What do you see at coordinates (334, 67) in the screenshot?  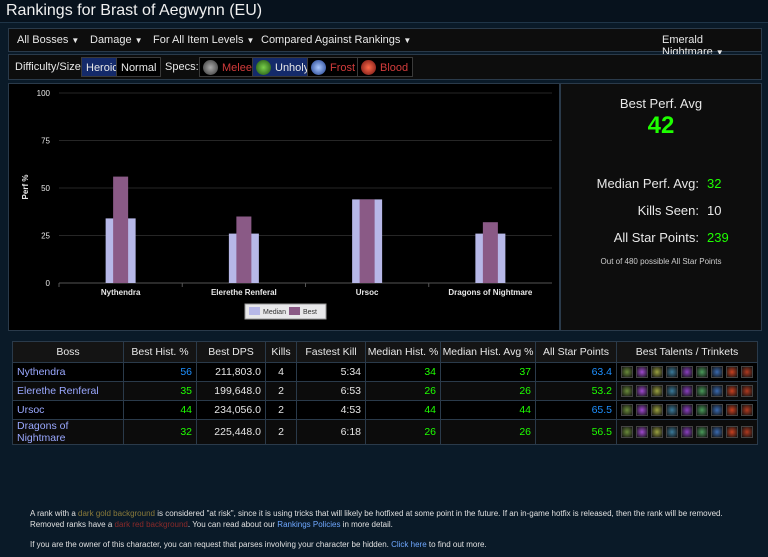 I see `spec-frost-button: Frost` at bounding box center [334, 67].